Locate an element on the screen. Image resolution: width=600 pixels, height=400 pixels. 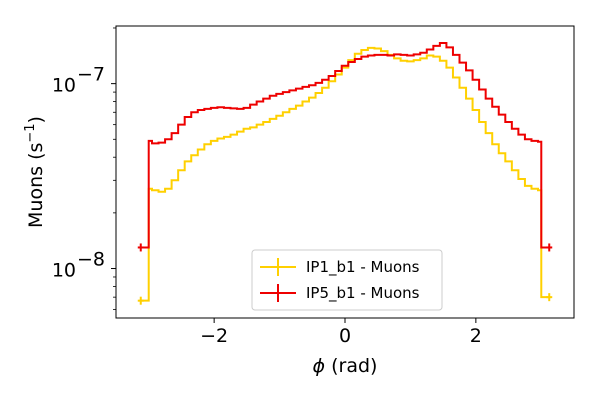
x-tick-label: 0 is located at coordinates (345, 336).